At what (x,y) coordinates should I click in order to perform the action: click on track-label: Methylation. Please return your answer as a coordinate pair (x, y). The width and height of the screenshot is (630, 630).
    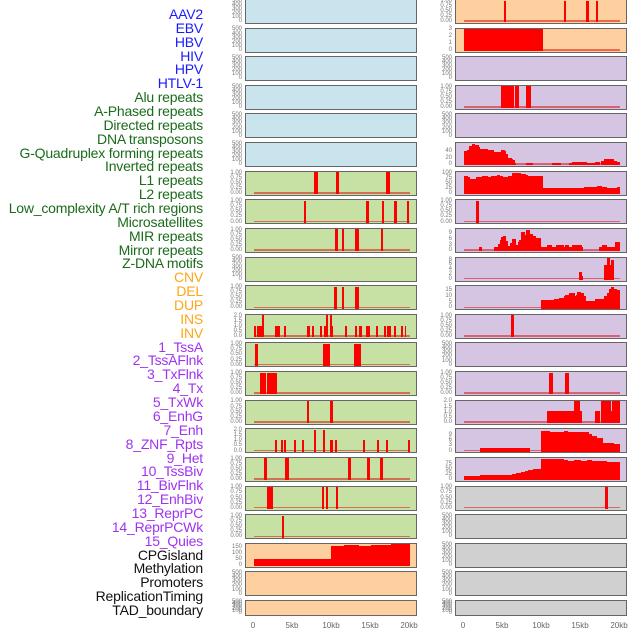
    Looking at the image, I should click on (168, 568).